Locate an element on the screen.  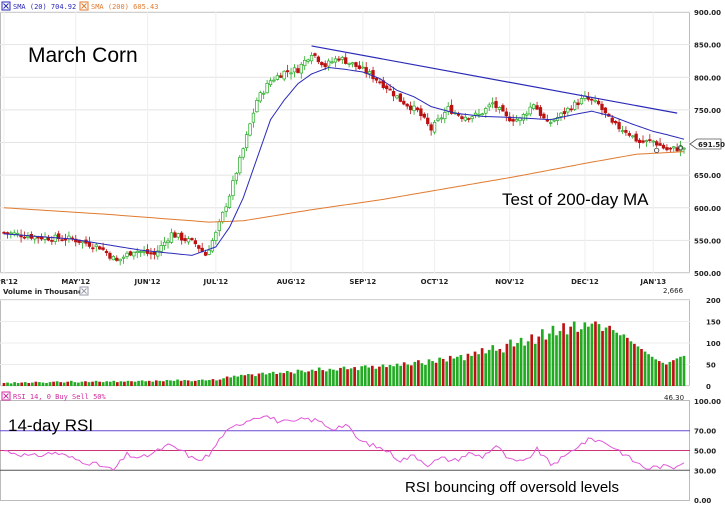
price-x-tick: MAY'12 is located at coordinates (75, 282).